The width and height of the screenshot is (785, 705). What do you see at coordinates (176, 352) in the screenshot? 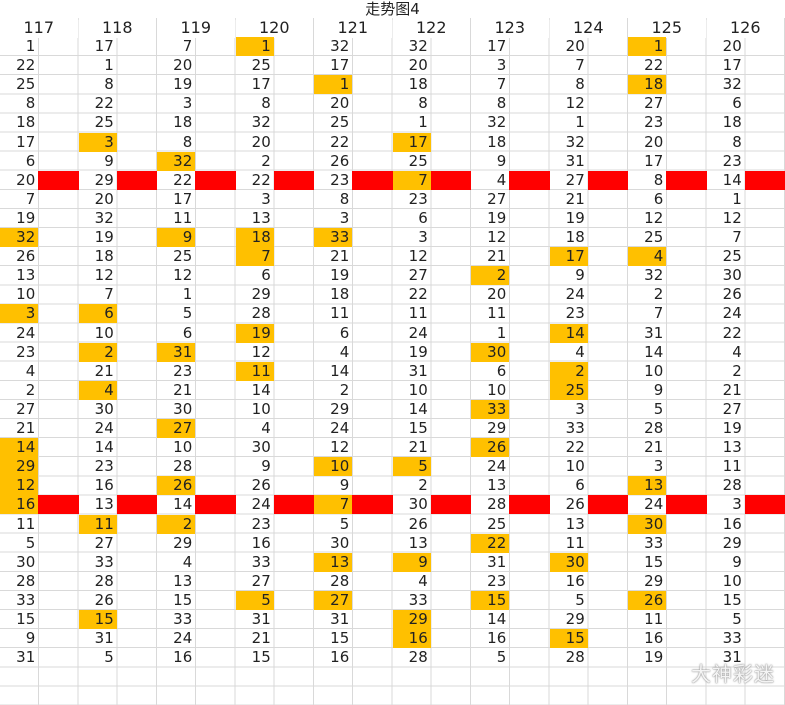
I see `highlighted-number: 31` at bounding box center [176, 352].